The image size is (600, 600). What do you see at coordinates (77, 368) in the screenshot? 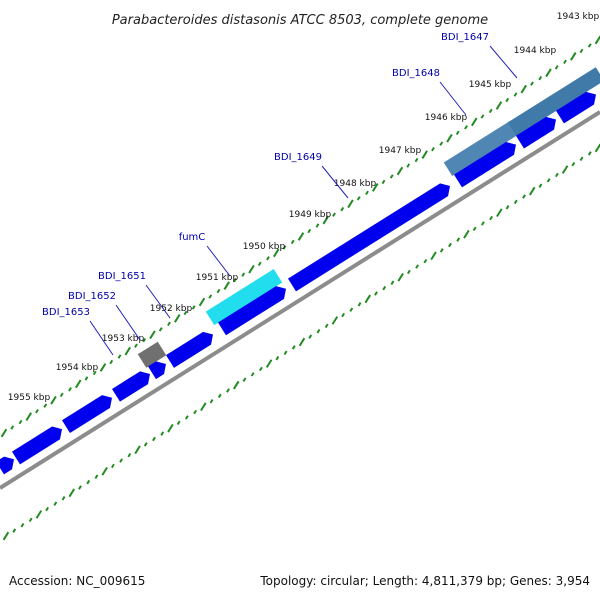
I see `kbp-tick-label: 1954 kbp` at bounding box center [77, 368].